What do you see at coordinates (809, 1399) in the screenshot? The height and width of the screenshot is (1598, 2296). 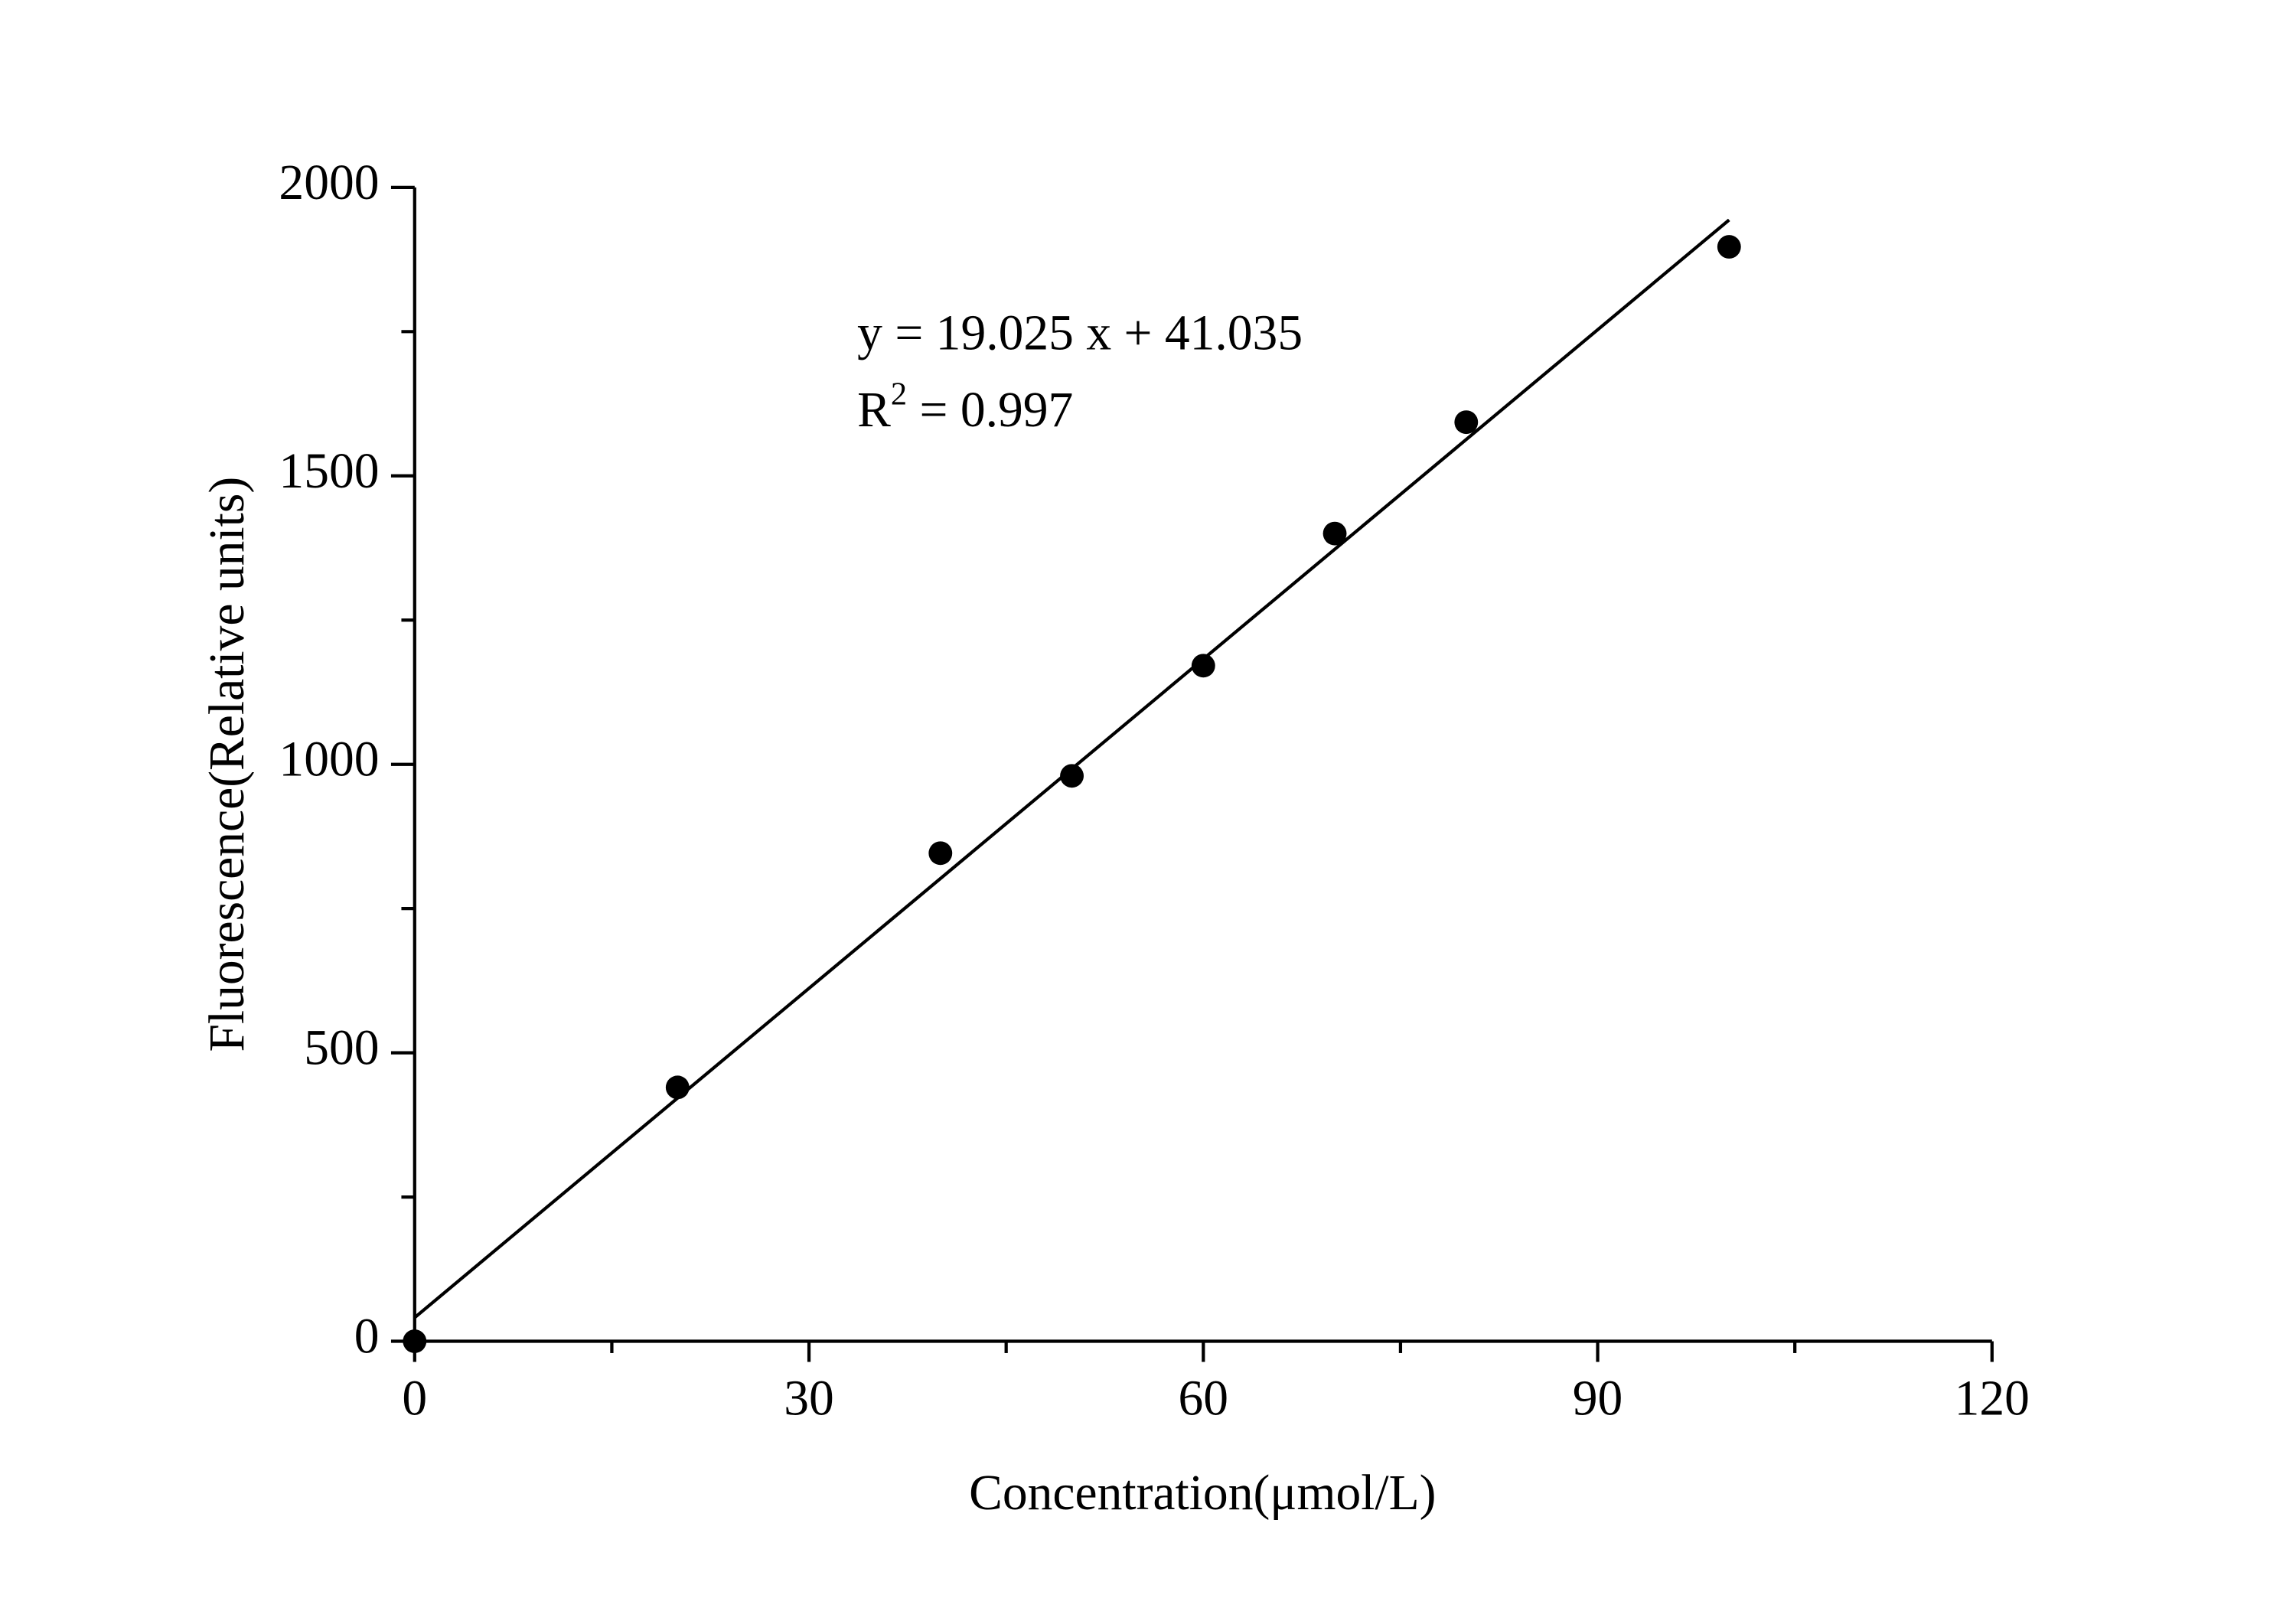 I see `x-tick-label: 30` at bounding box center [809, 1399].